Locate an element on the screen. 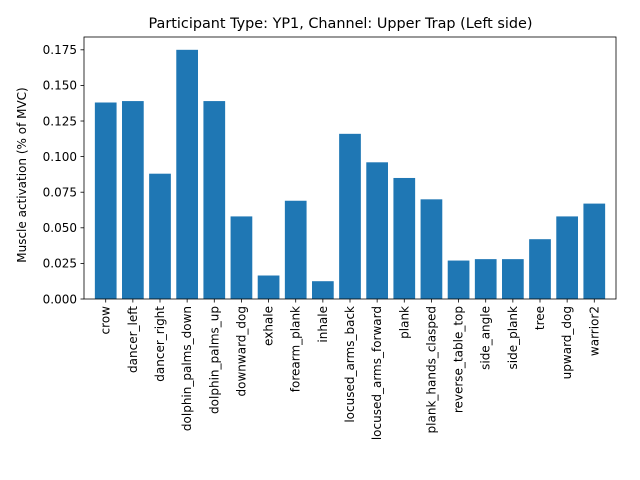 The width and height of the screenshot is (640, 480). y-tick-label: 0.150 is located at coordinates (60, 86).